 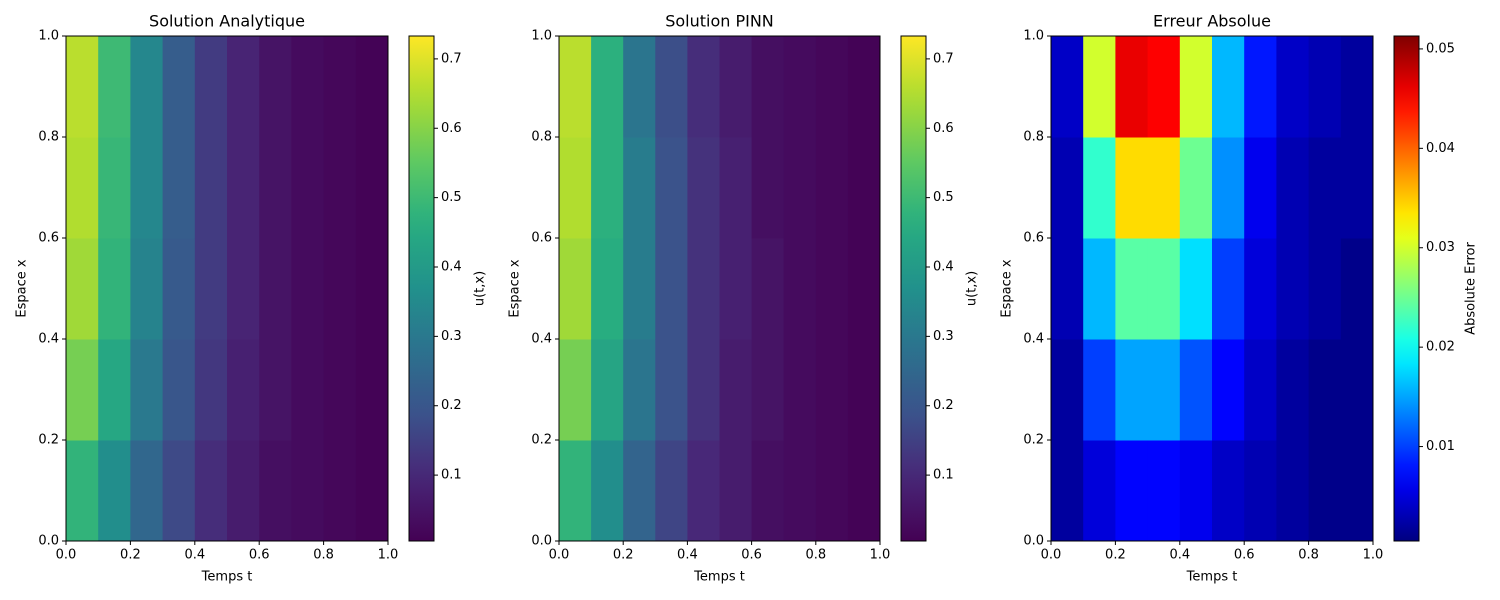 I want to click on colorbar-label: Absolute Error, so click(x=1471, y=288).